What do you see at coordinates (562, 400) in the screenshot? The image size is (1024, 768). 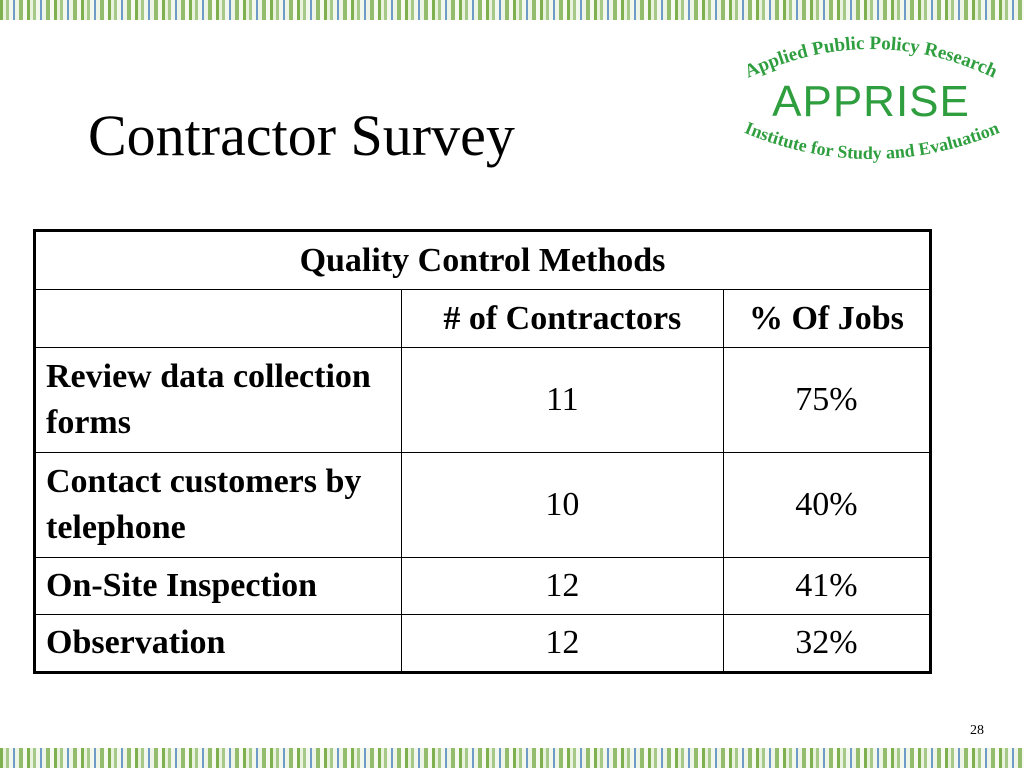 I see `row-contractors-value: 11` at bounding box center [562, 400].